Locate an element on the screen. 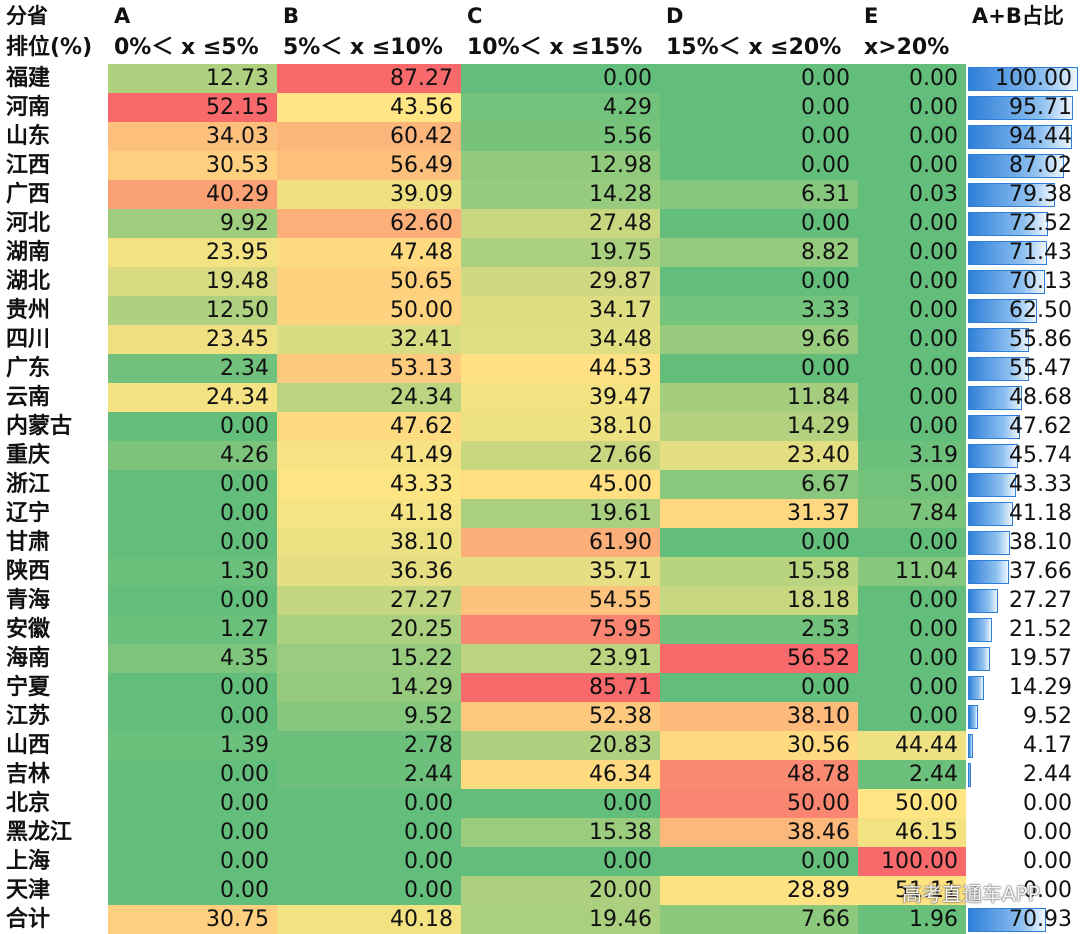  heat-cell-b: 50.65 is located at coordinates (369, 281).